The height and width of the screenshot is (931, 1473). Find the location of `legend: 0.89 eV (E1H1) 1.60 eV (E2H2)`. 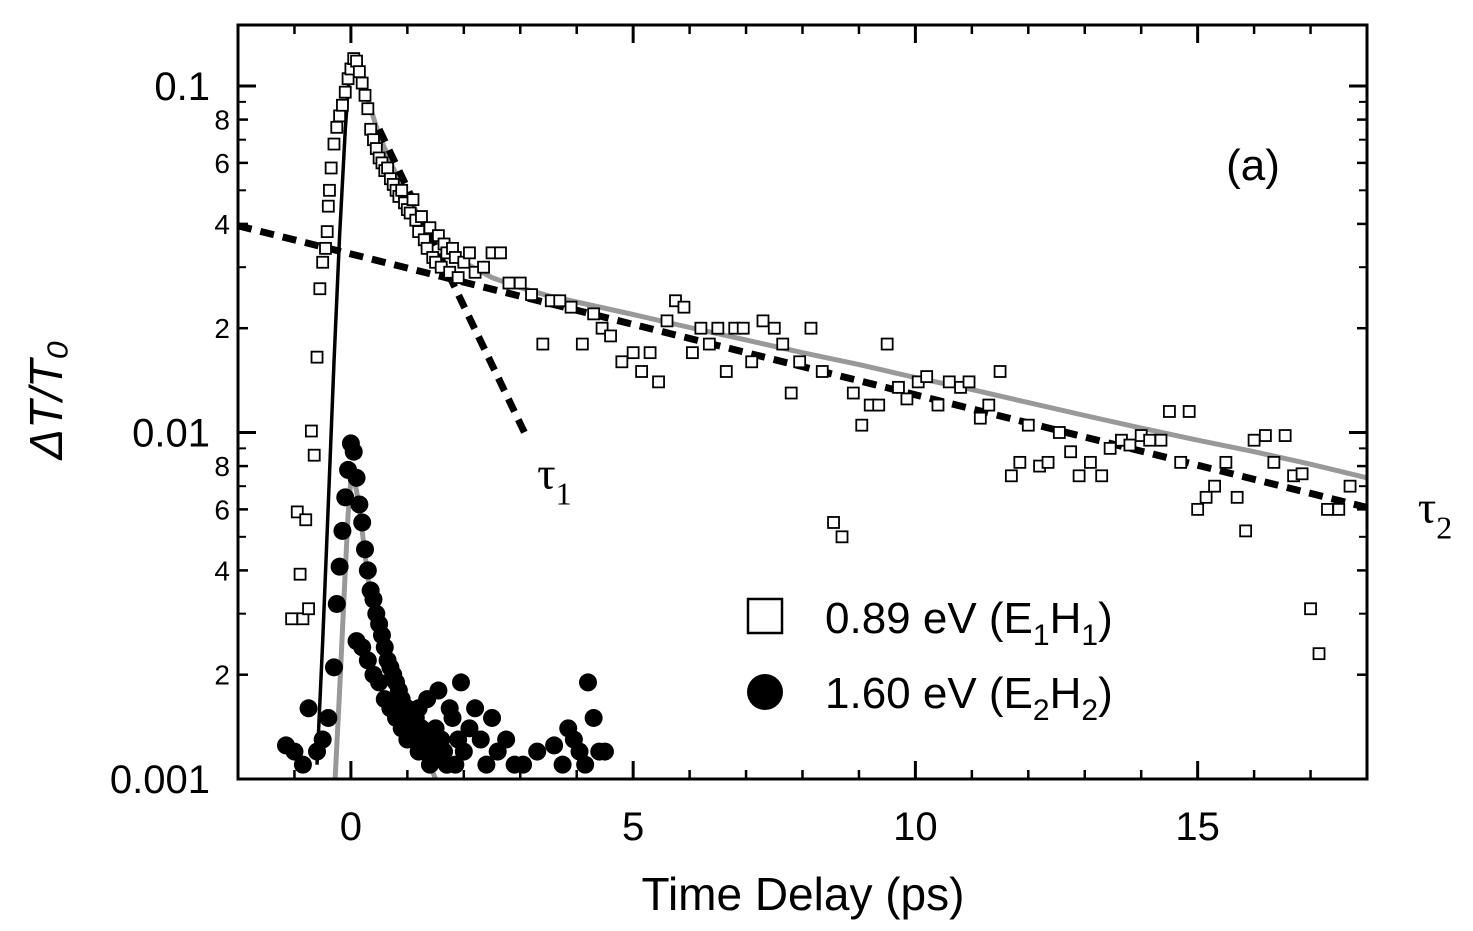

legend: 0.89 eV (E1H1) 1.60 eV (E2H2) is located at coordinates (929, 660).